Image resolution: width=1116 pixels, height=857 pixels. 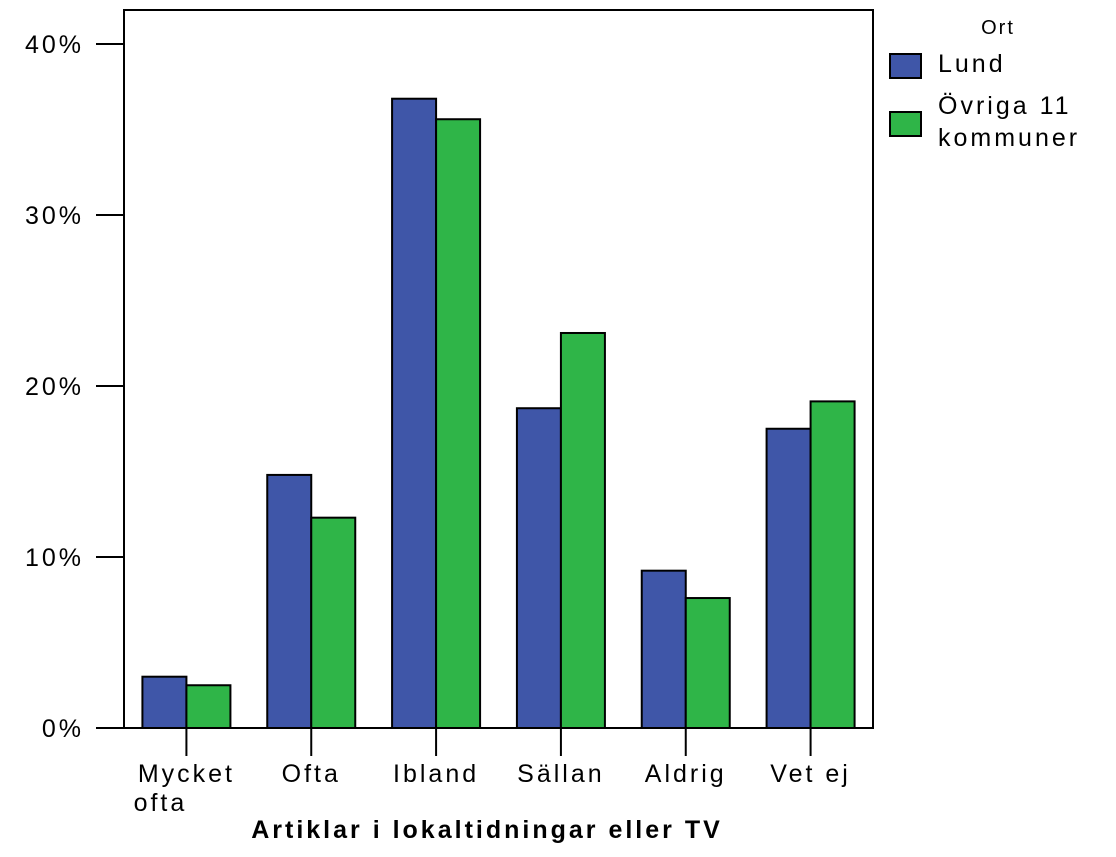 What do you see at coordinates (984, 84) in the screenshot?
I see `legend: Ort Lund Övriga 11 kommuner` at bounding box center [984, 84].